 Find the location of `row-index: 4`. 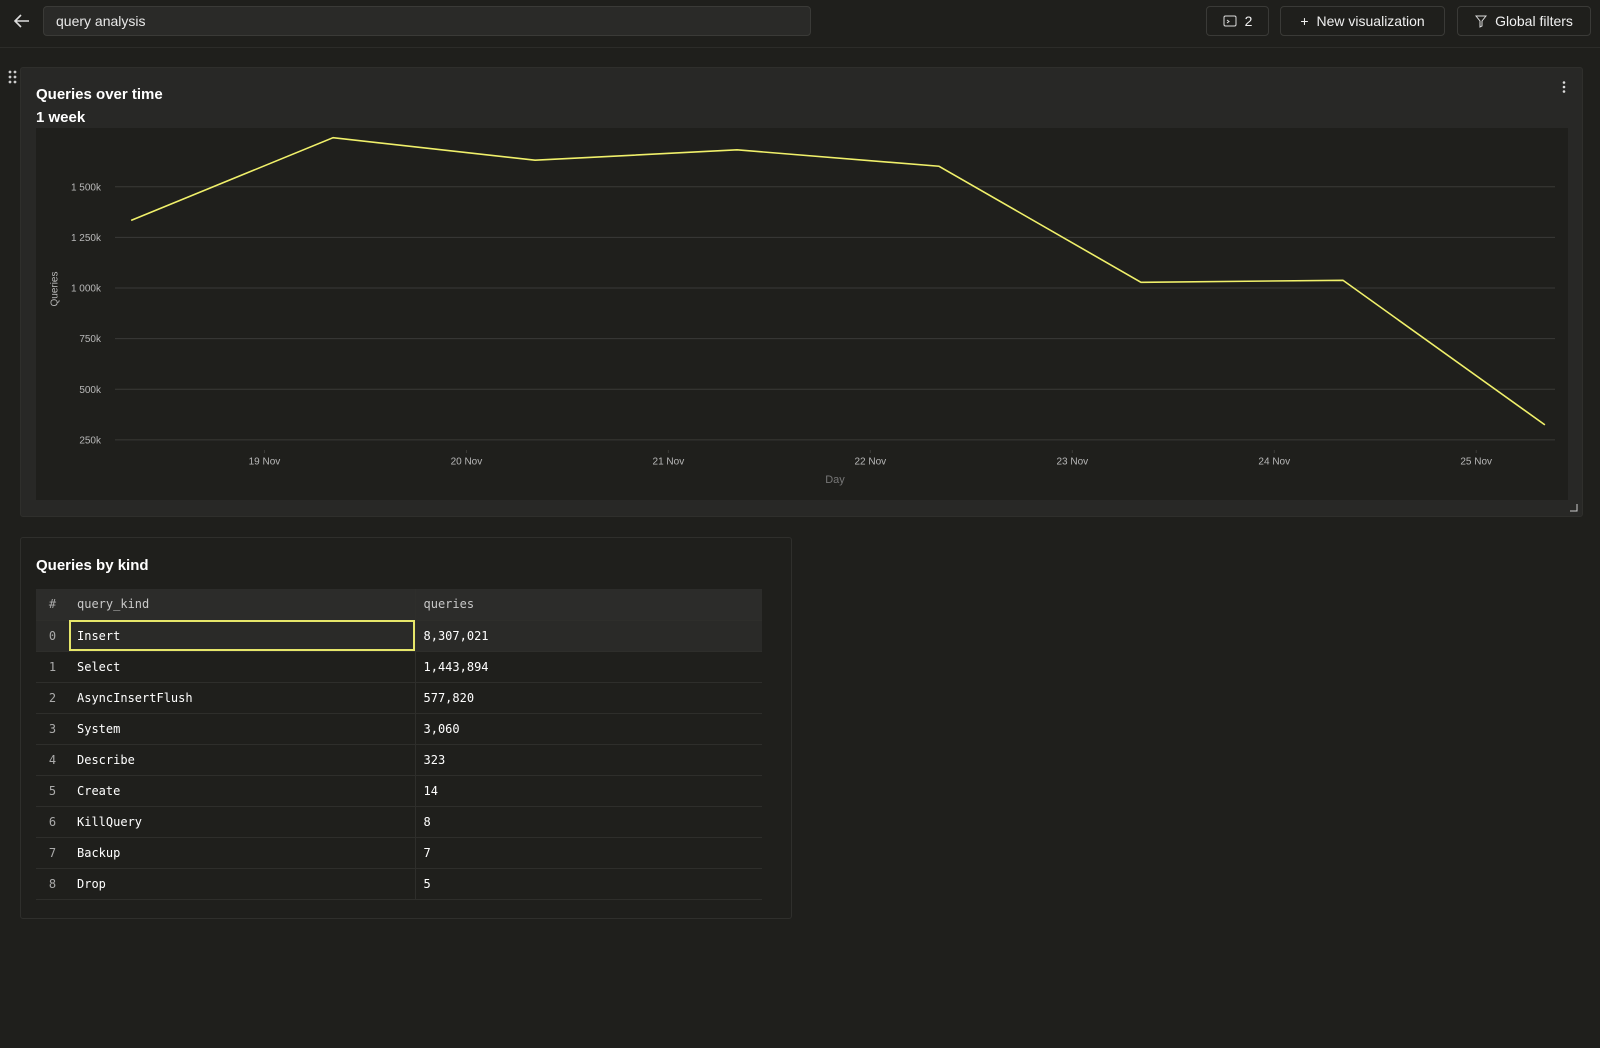

row-index: 4 is located at coordinates (52, 760).